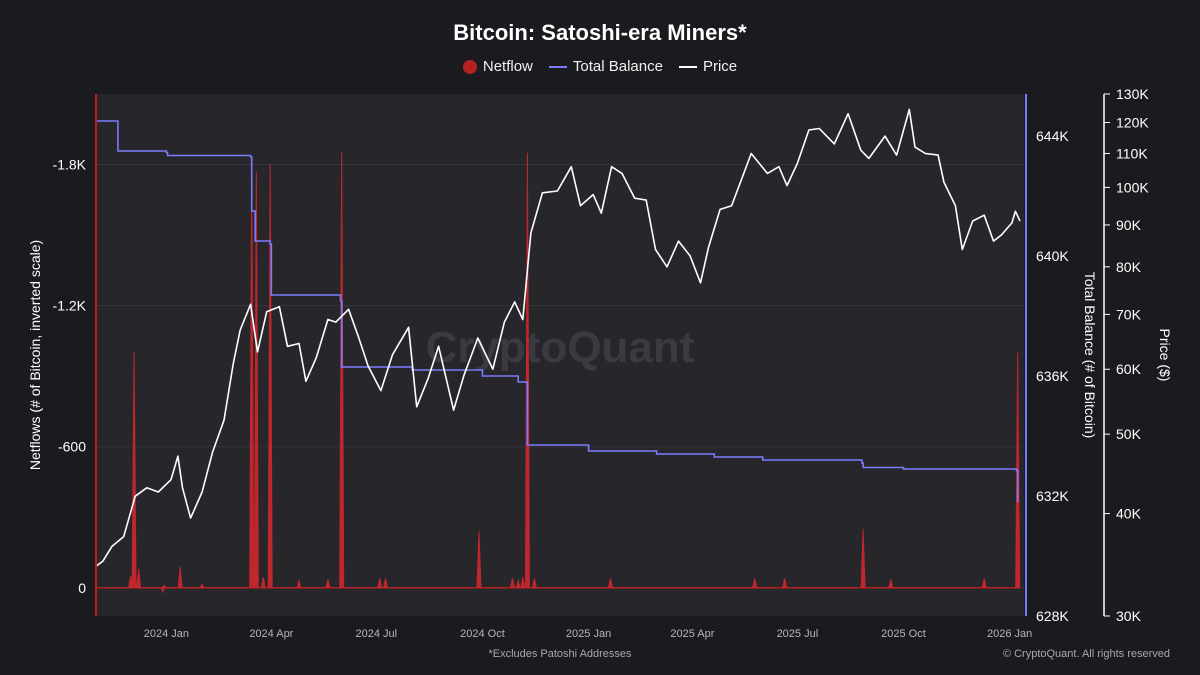 This screenshot has height=675, width=1200. I want to click on left-tick-label: 0, so click(82, 588).